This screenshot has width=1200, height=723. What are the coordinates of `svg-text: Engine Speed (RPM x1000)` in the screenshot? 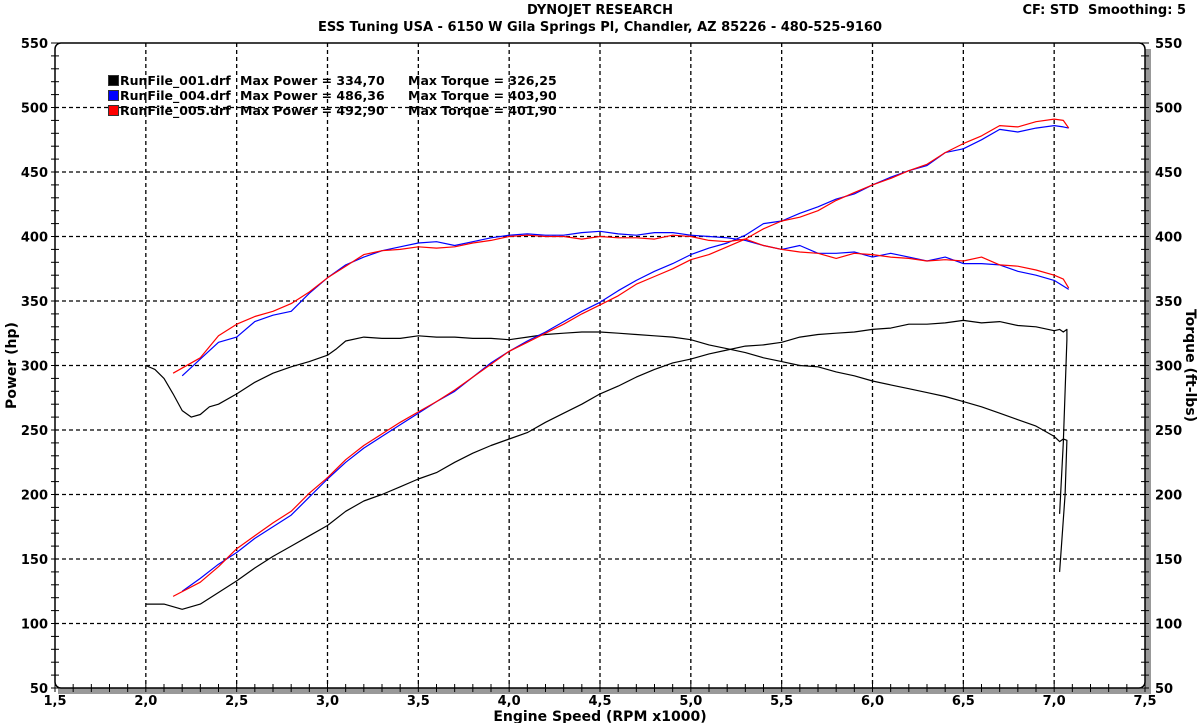 It's located at (599, 716).